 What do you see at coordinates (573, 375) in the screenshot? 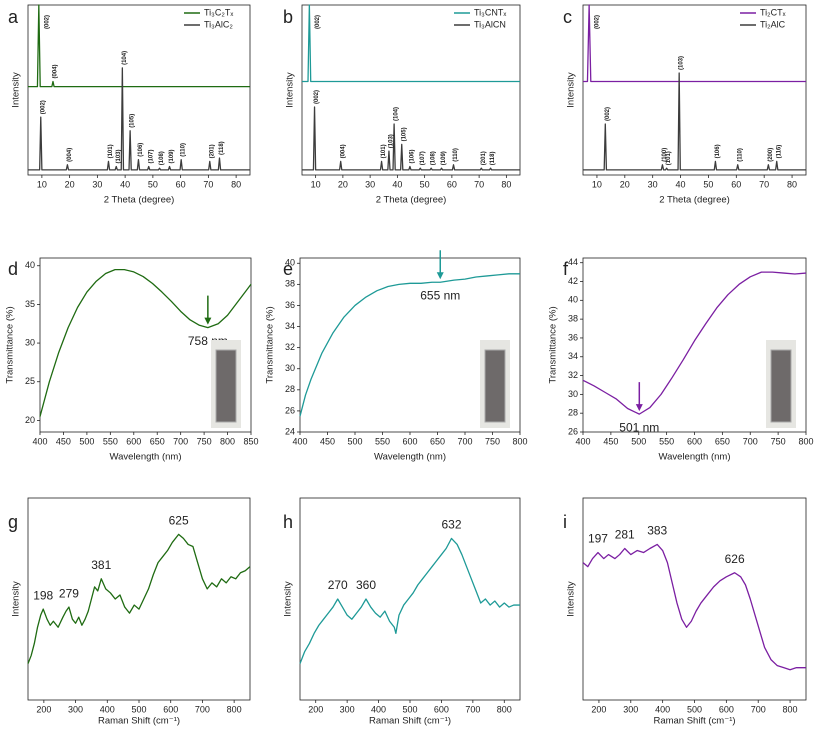
I see `y-tick-label: 32` at bounding box center [573, 375].